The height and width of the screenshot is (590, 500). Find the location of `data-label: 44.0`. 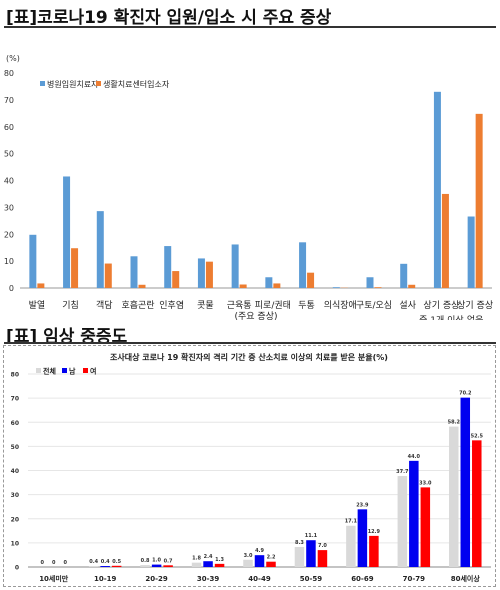

data-label: 44.0 is located at coordinates (414, 457).